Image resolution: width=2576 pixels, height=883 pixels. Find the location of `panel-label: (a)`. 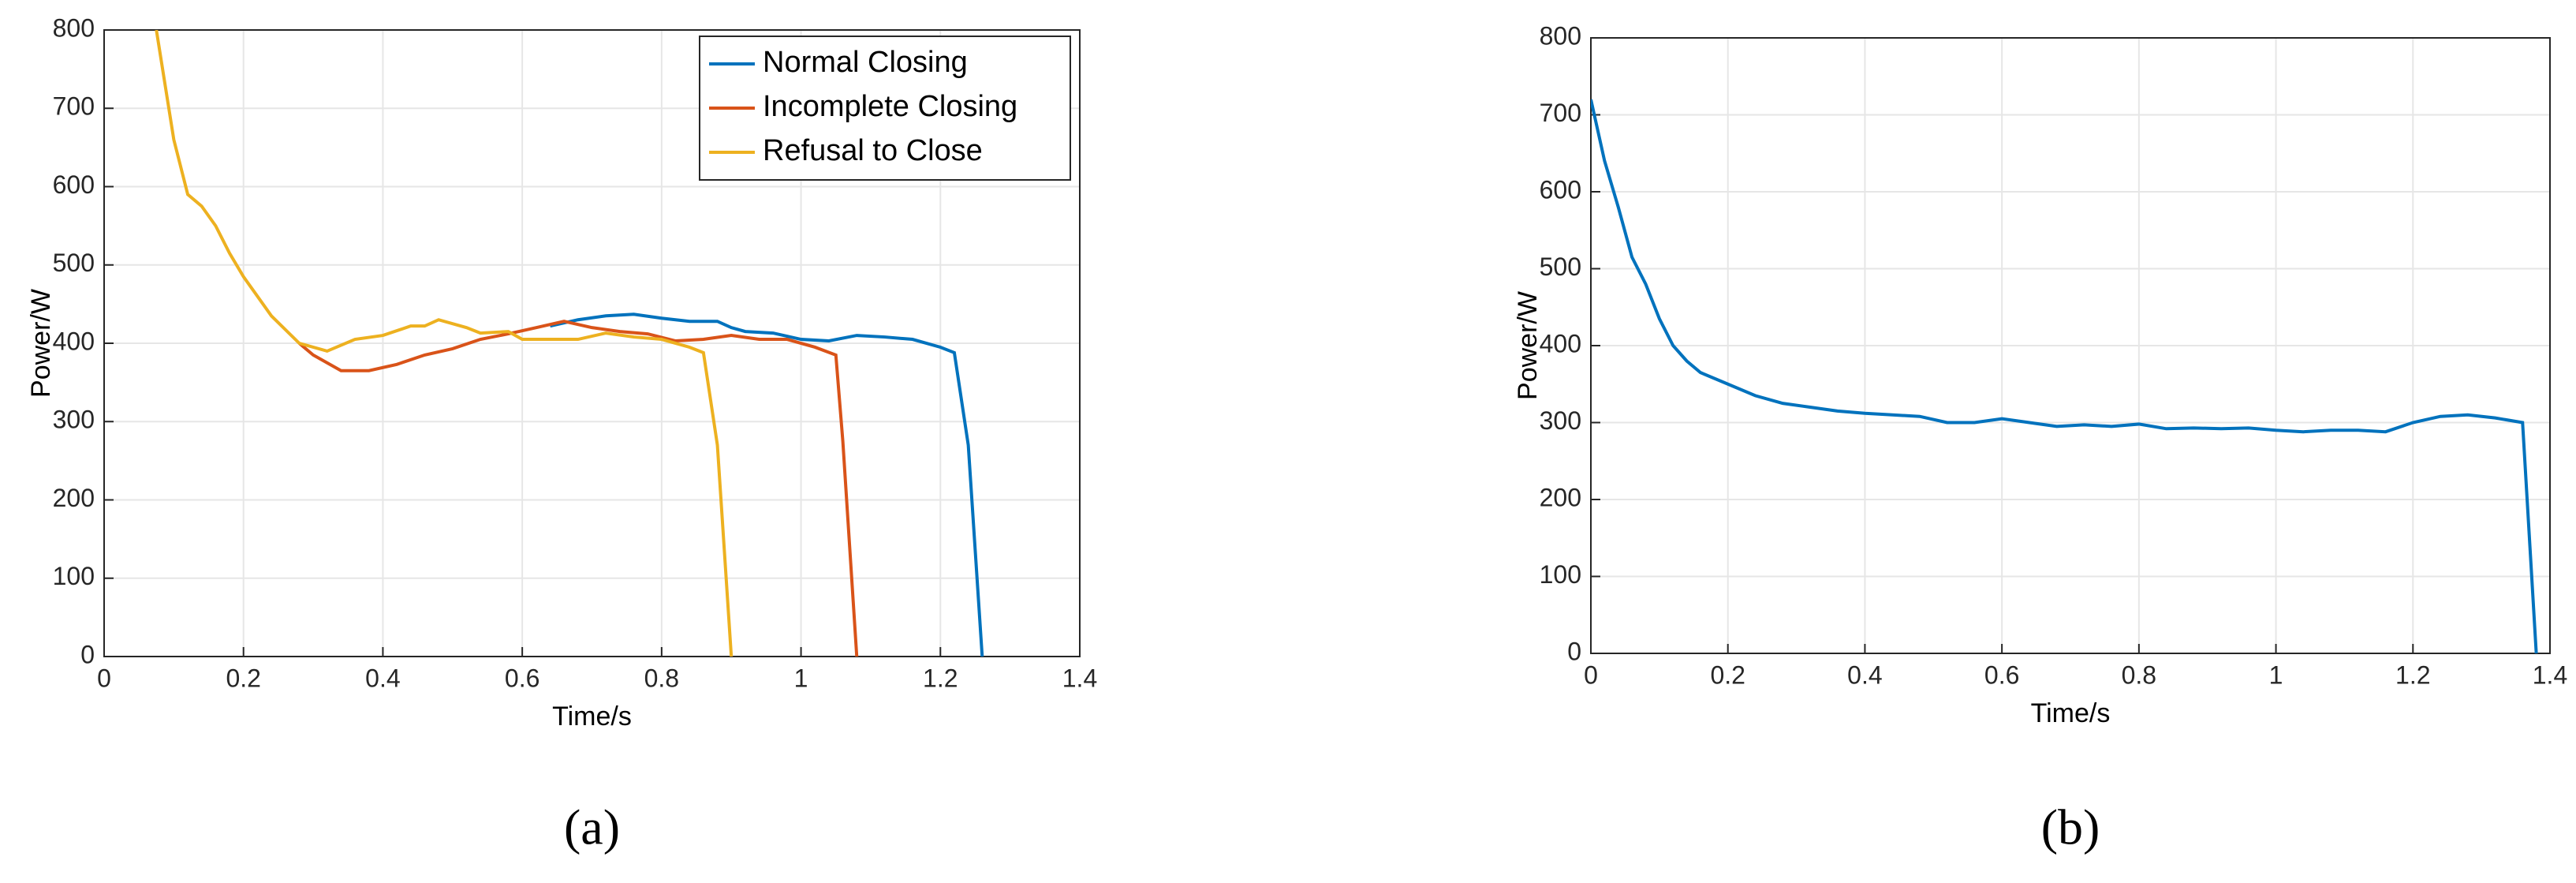

panel-label: (a) is located at coordinates (592, 827).